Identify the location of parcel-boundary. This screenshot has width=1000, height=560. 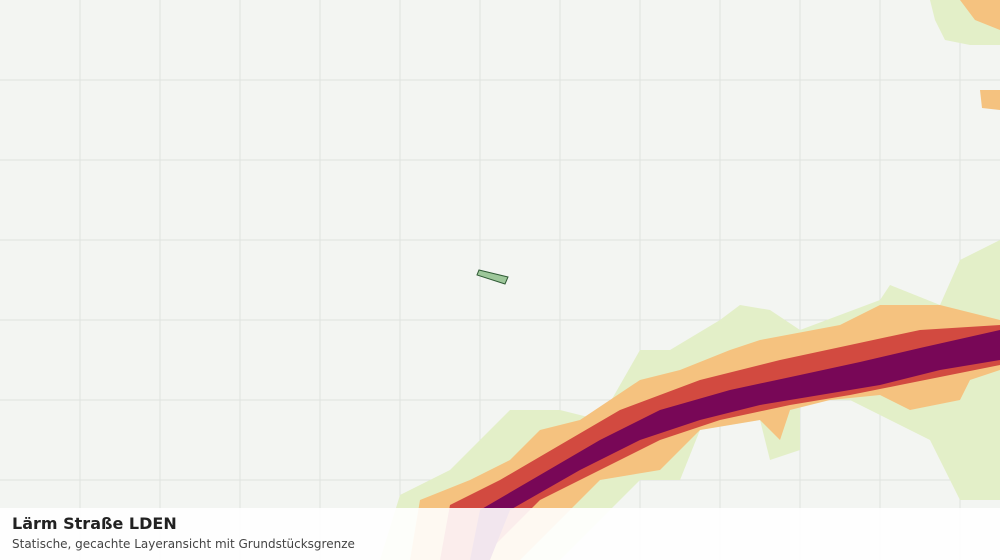
(492, 277).